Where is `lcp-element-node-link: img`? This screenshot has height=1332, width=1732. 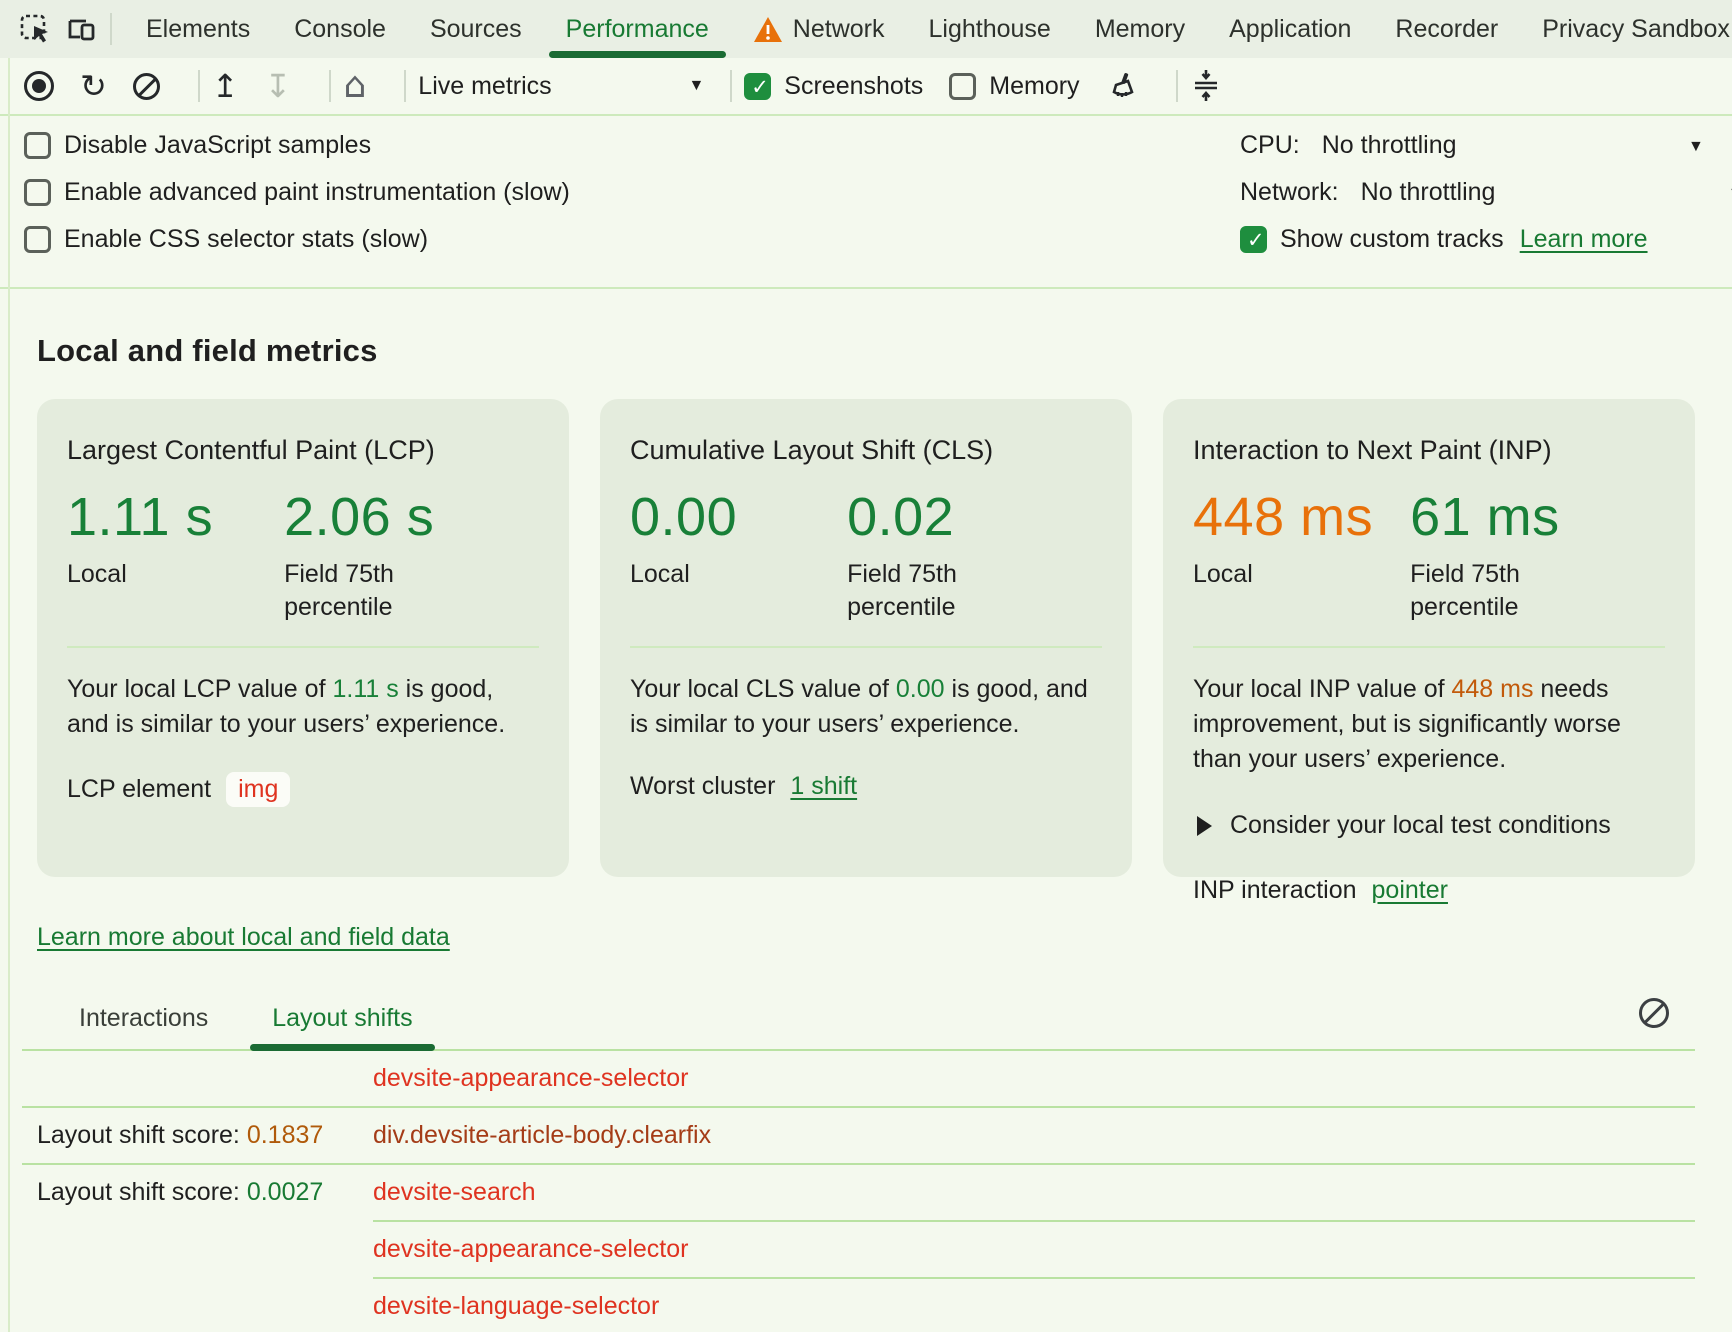 lcp-element-node-link: img is located at coordinates (258, 789).